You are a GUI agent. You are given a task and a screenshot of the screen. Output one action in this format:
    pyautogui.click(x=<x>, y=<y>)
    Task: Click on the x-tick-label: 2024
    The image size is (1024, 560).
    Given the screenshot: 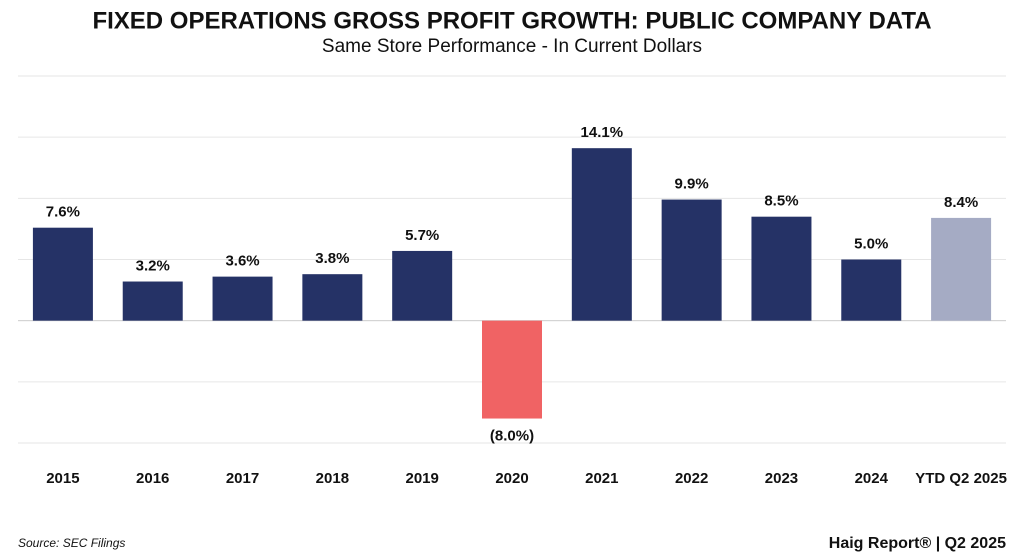 What is the action you would take?
    pyautogui.click(x=872, y=478)
    